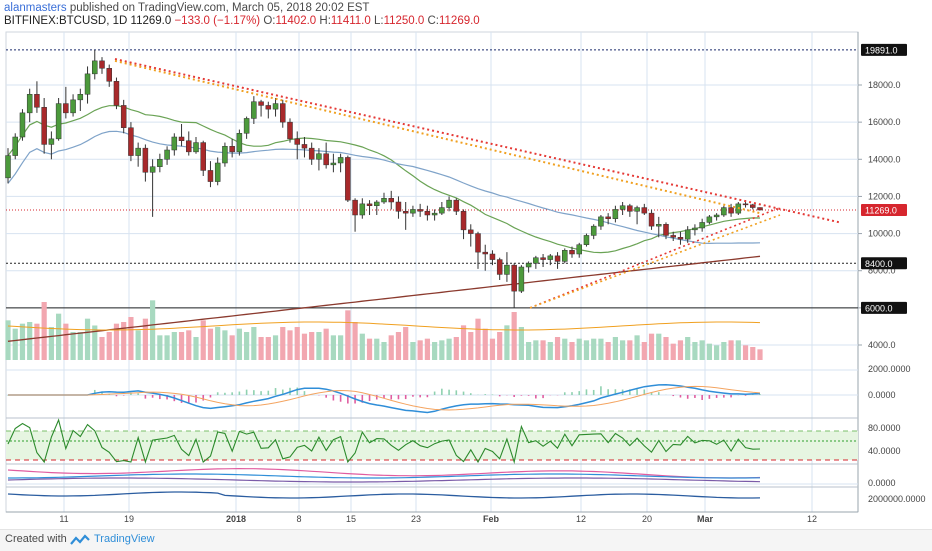 The width and height of the screenshot is (932, 551). Describe the element at coordinates (884, 234) in the screenshot. I see `price-tick-label: 10000.0` at that location.